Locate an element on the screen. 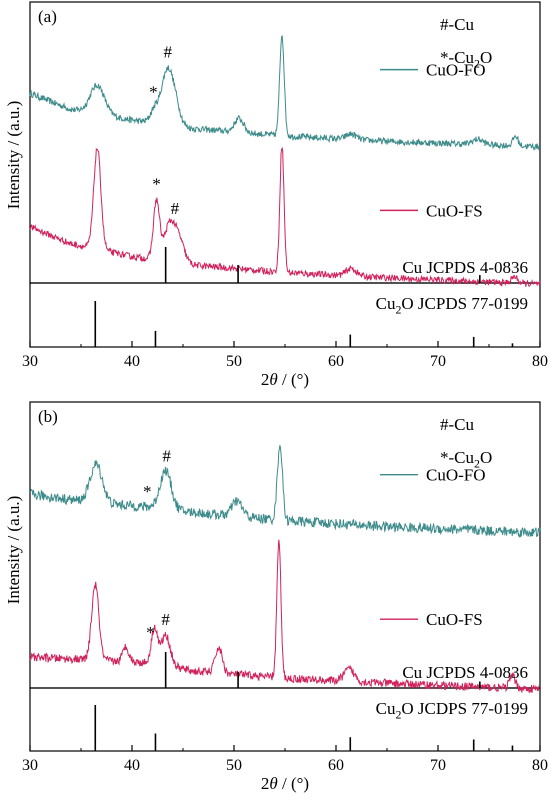 This screenshot has width=553, height=800. reference-label-cu2o: Cu2O JCDPS 77-0199 is located at coordinates (452, 710).